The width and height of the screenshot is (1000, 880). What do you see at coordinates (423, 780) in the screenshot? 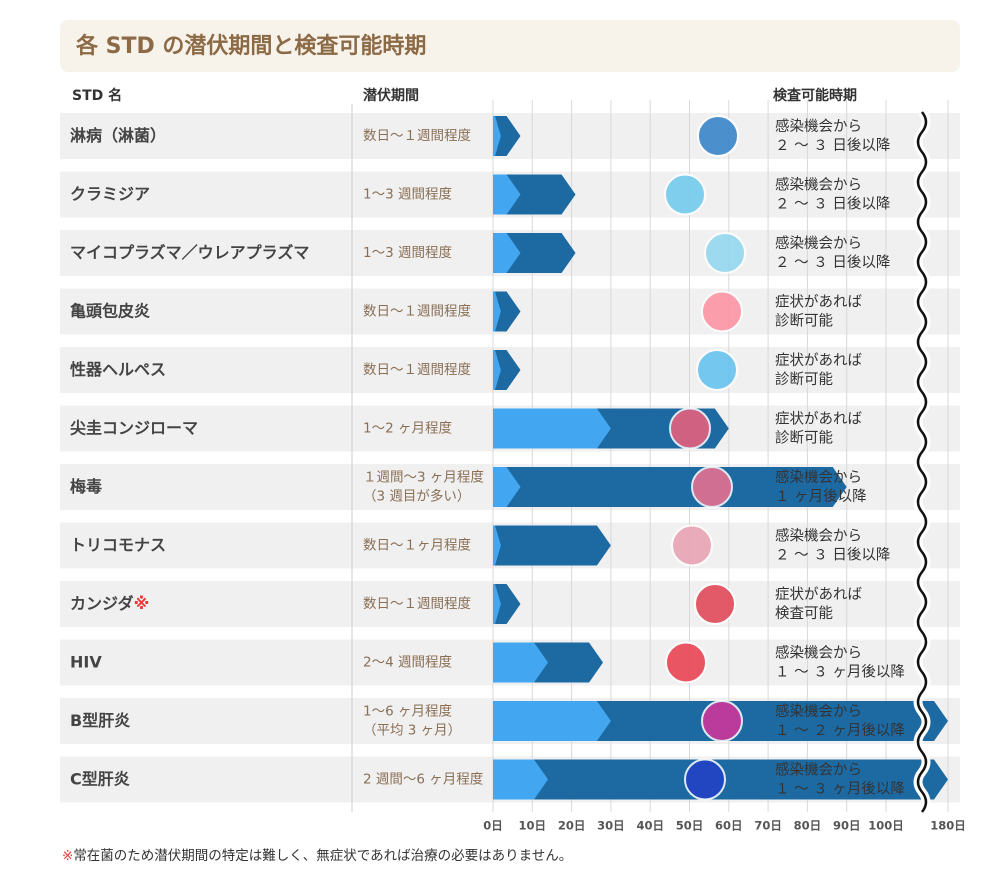
I see `latency-label: 2 週間～6 ヶ月程度` at bounding box center [423, 780].